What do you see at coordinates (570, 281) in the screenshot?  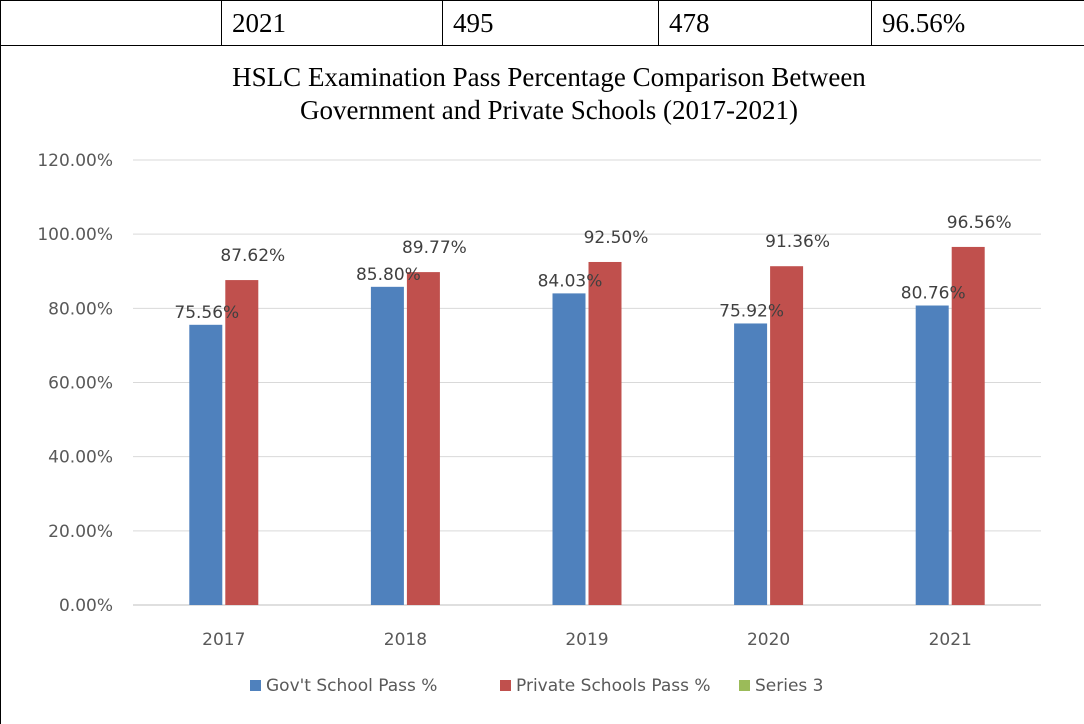 I see `data-label-govt: 84.03%` at bounding box center [570, 281].